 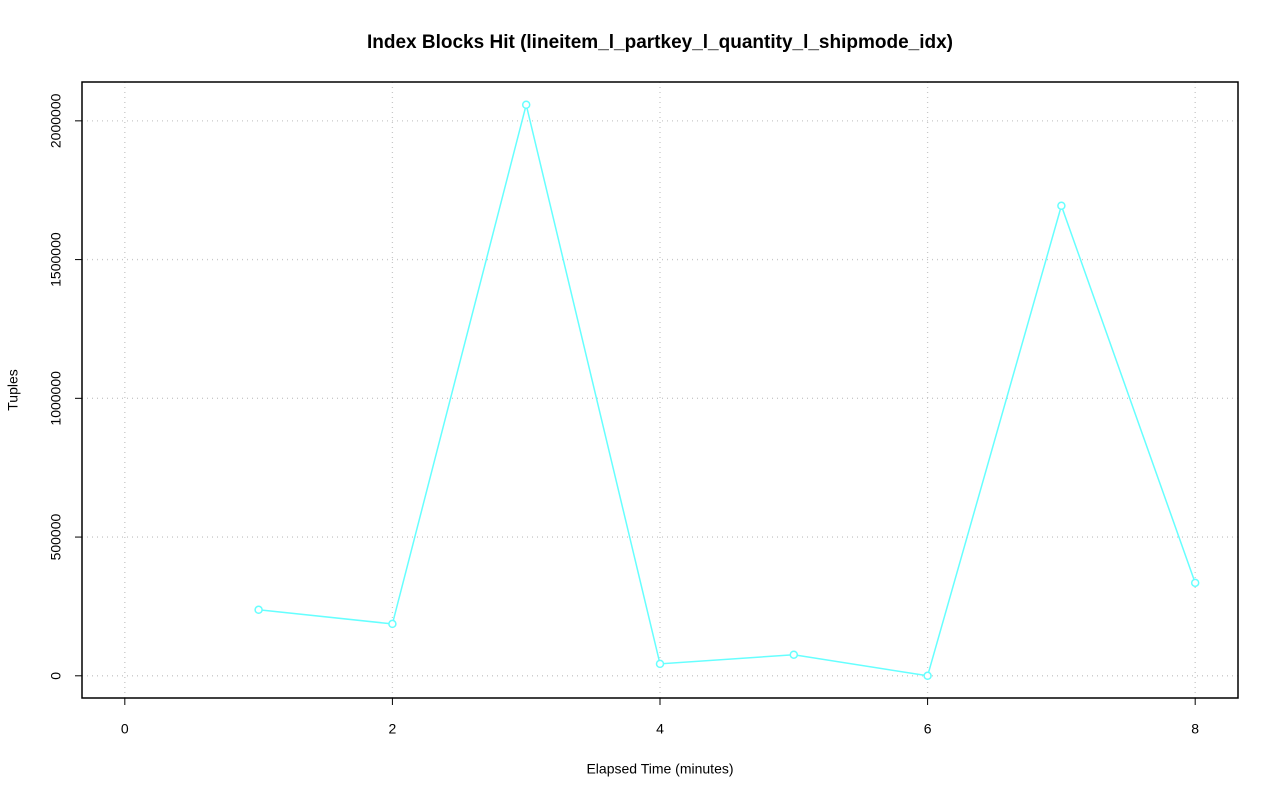 I want to click on x-tick-label: 6, so click(x=928, y=729).